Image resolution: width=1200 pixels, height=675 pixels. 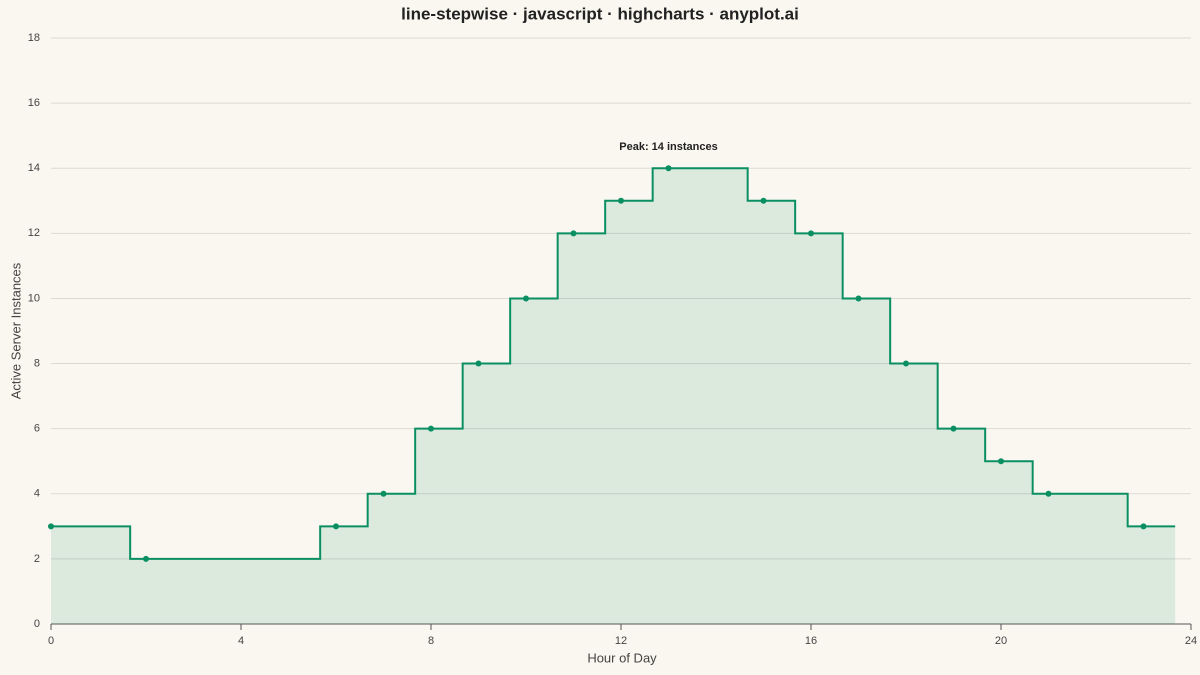 What do you see at coordinates (431, 641) in the screenshot?
I see `x-tick-label: 8` at bounding box center [431, 641].